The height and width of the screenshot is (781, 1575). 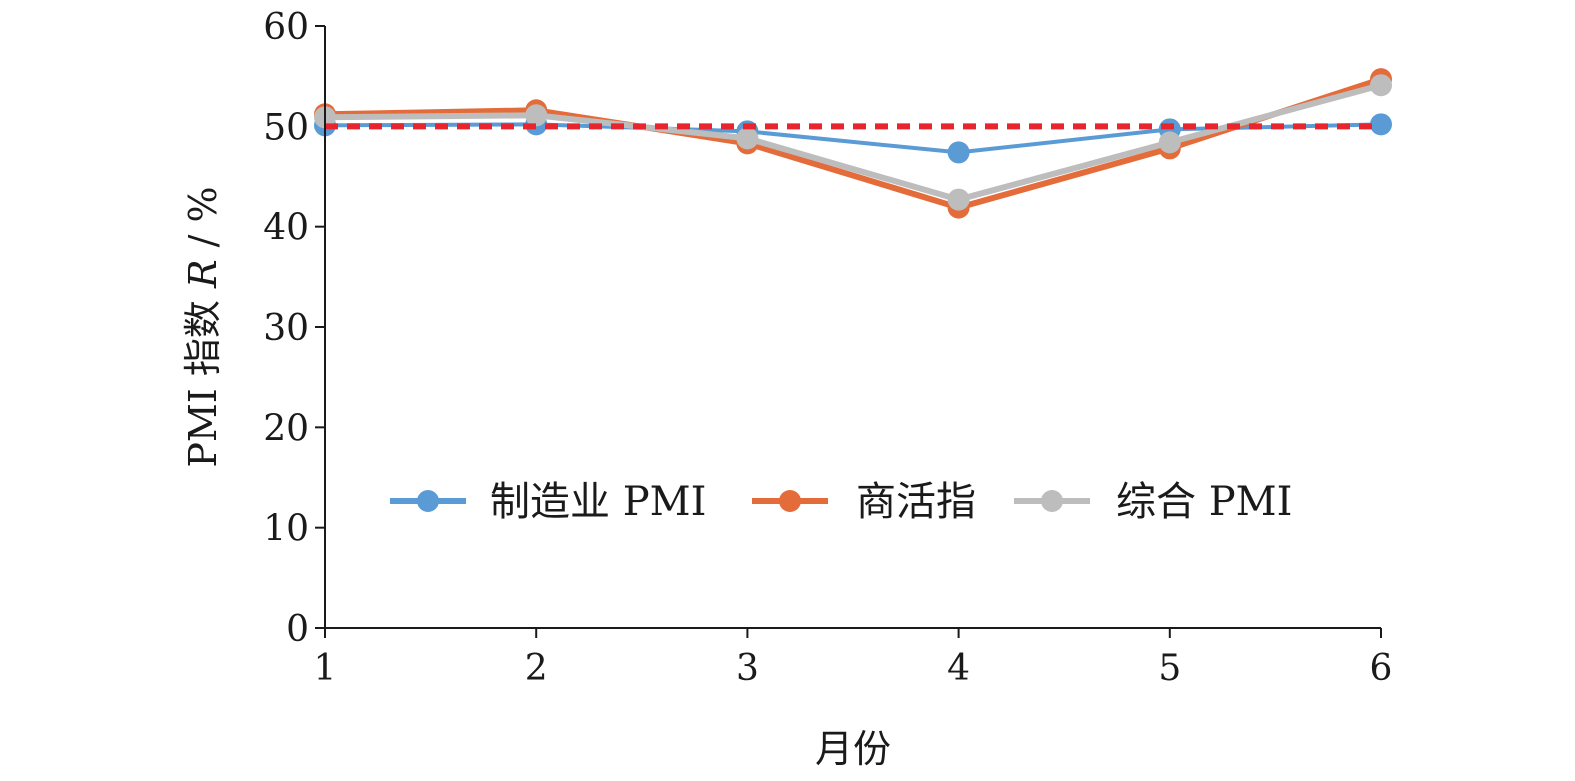 I want to click on y-axis-title-variable: R, so click(x=203, y=274).